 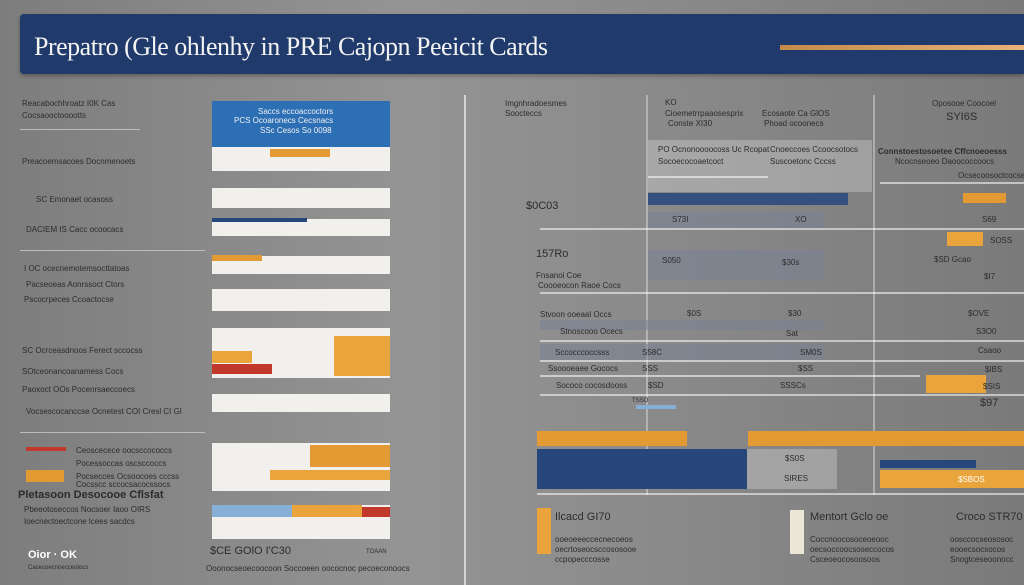 What do you see at coordinates (942, 151) in the screenshot?
I see `mid-head: Connstoestosoetee Cffcnoeoesss` at bounding box center [942, 151].